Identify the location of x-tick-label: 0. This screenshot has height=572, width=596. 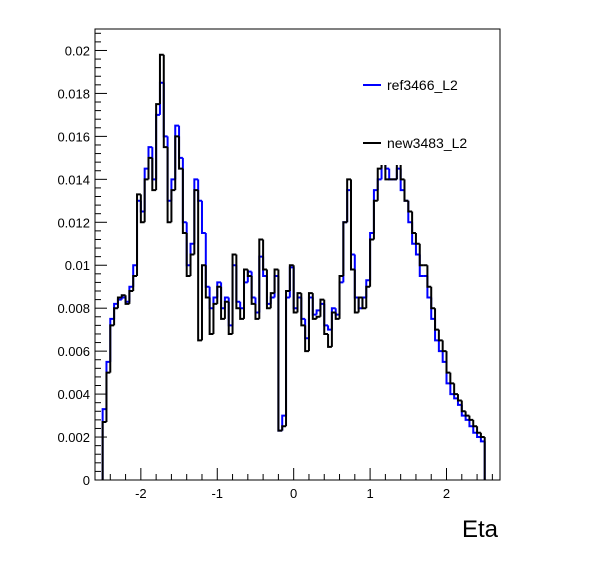
(293, 493).